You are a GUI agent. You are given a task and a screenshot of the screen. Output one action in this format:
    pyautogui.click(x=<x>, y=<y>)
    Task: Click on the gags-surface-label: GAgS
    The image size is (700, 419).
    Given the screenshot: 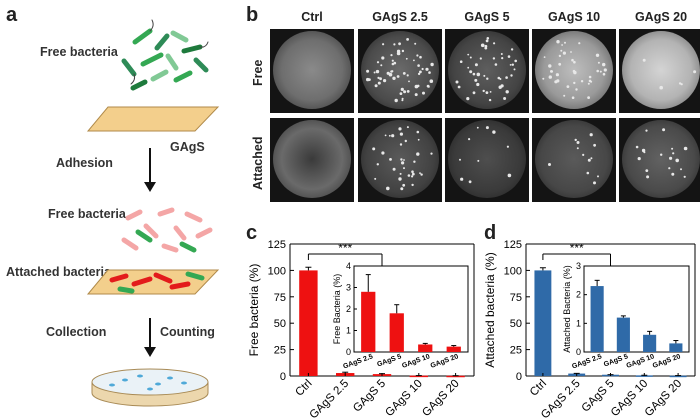 What is the action you would take?
    pyautogui.click(x=187, y=147)
    